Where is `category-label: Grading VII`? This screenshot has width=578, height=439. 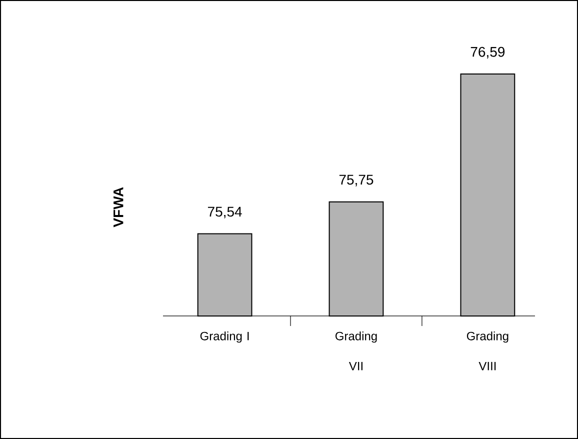 category-label: Grading VII is located at coordinates (356, 350).